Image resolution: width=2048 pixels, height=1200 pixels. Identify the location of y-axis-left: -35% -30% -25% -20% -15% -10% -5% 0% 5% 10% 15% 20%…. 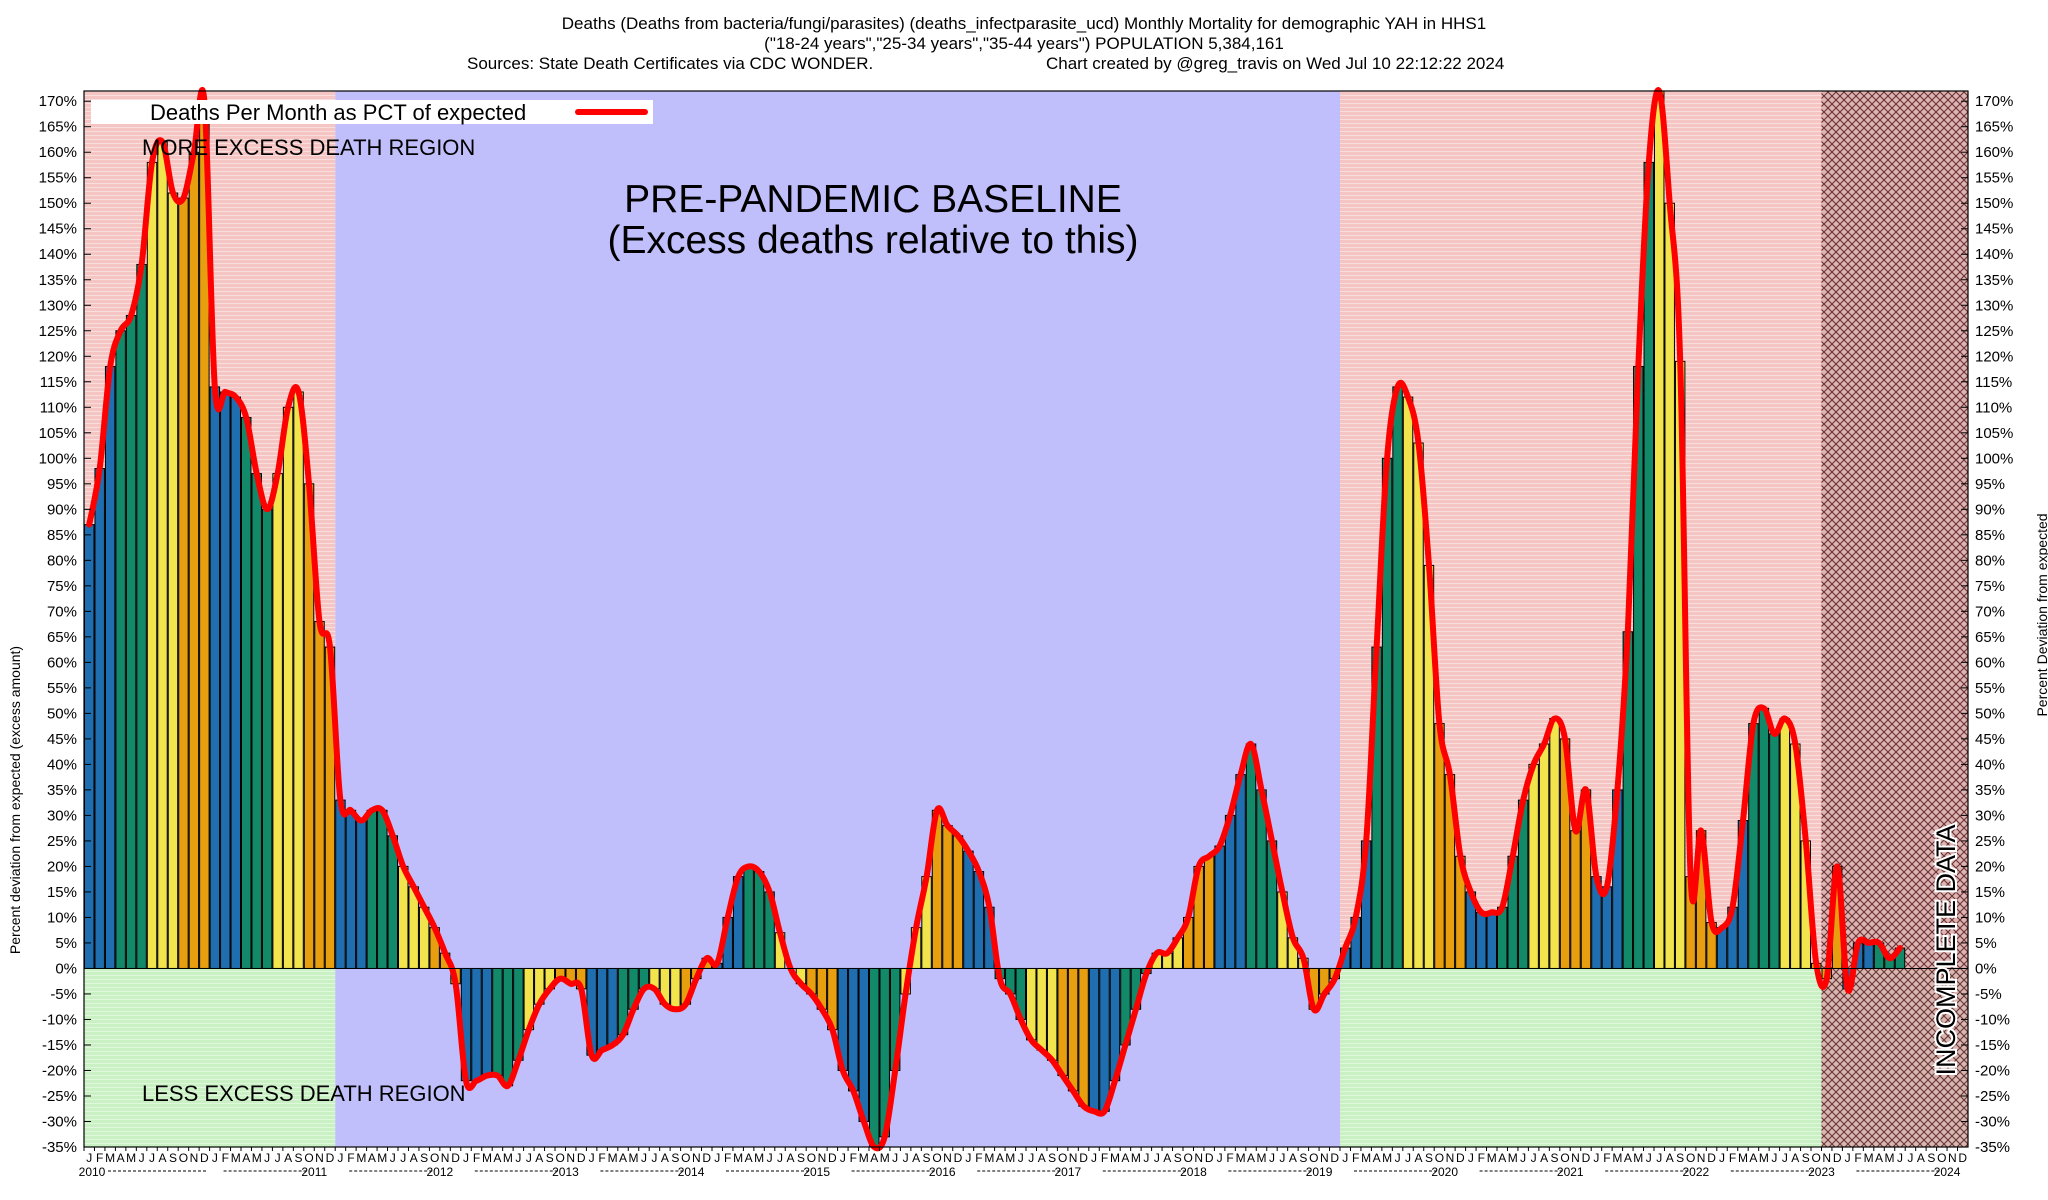
(65, 624).